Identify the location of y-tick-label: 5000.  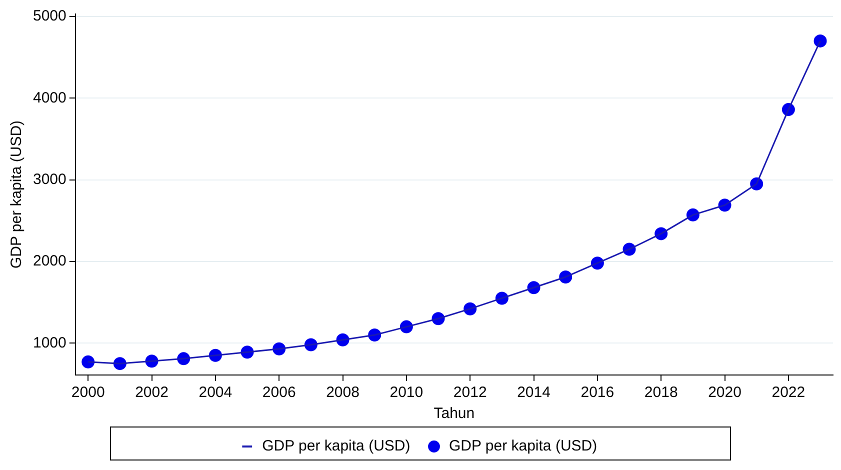
(49, 16).